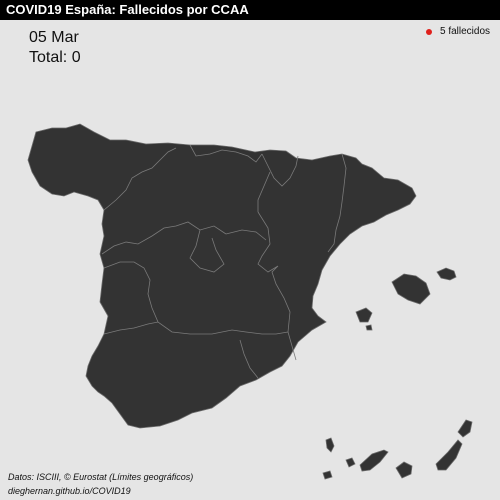 This screenshot has width=500, height=500. What do you see at coordinates (429, 31) in the screenshot?
I see `legend-dot-icon` at bounding box center [429, 31].